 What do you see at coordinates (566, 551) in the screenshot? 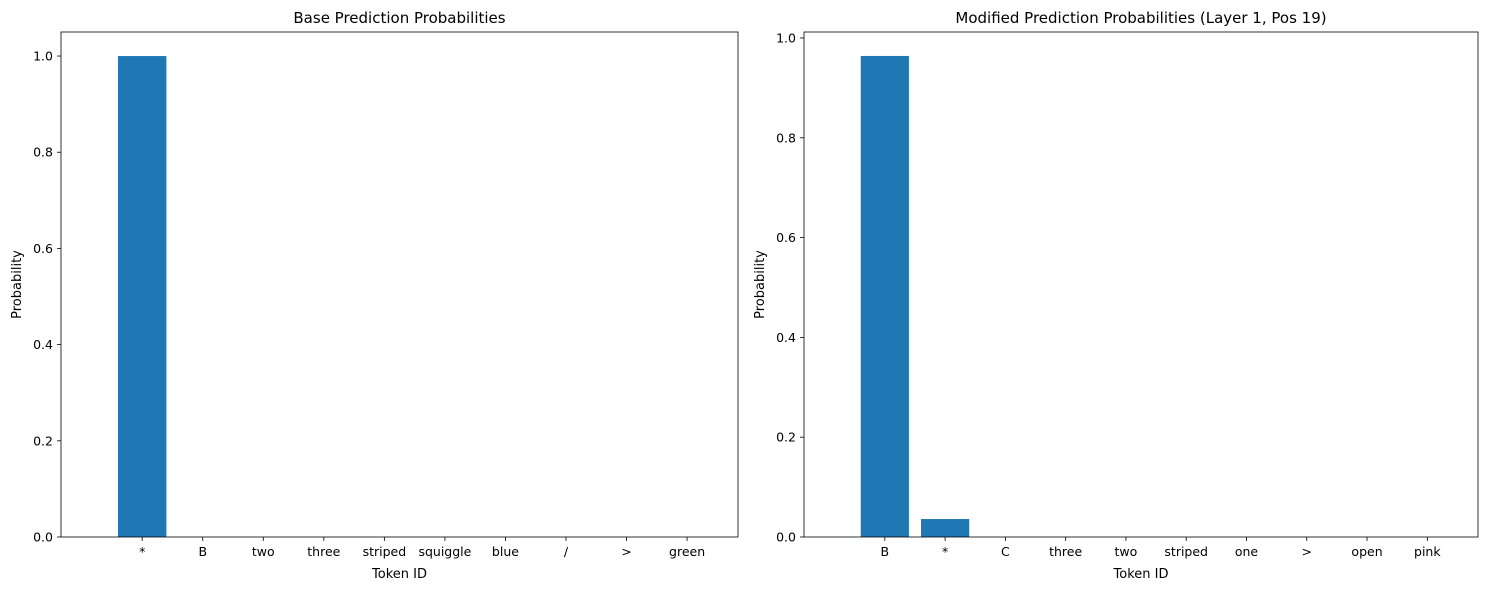
I see `x-tick-label: /` at bounding box center [566, 551].